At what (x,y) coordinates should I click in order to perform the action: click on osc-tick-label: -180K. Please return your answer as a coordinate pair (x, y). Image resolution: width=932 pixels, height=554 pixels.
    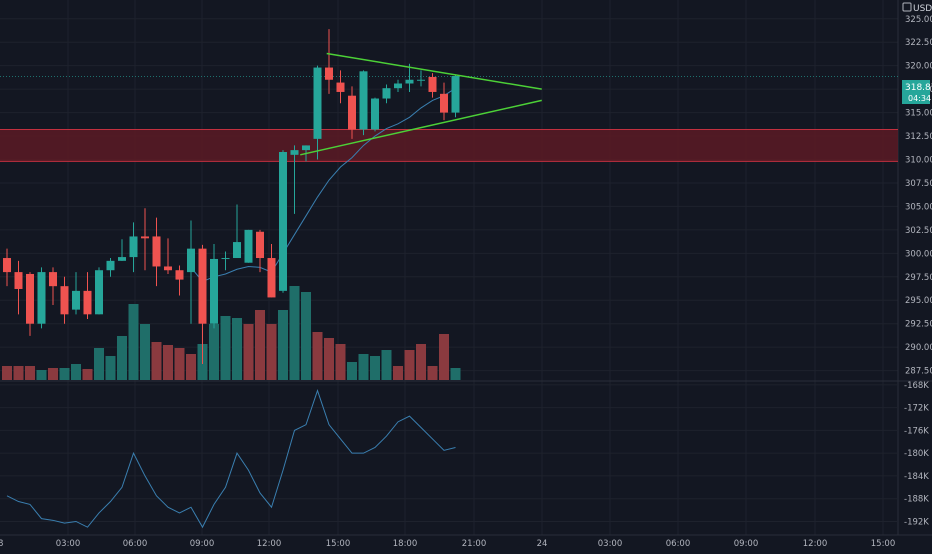
    Looking at the image, I should click on (916, 454).